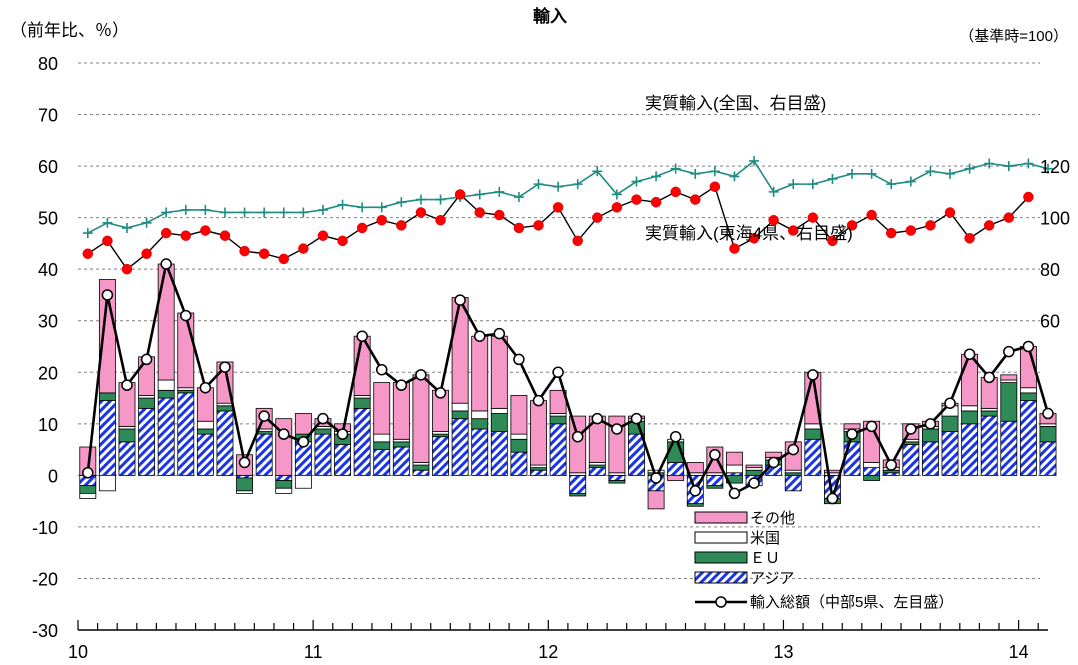  I want to click on y-left-tick-label: 80, so click(48, 64).